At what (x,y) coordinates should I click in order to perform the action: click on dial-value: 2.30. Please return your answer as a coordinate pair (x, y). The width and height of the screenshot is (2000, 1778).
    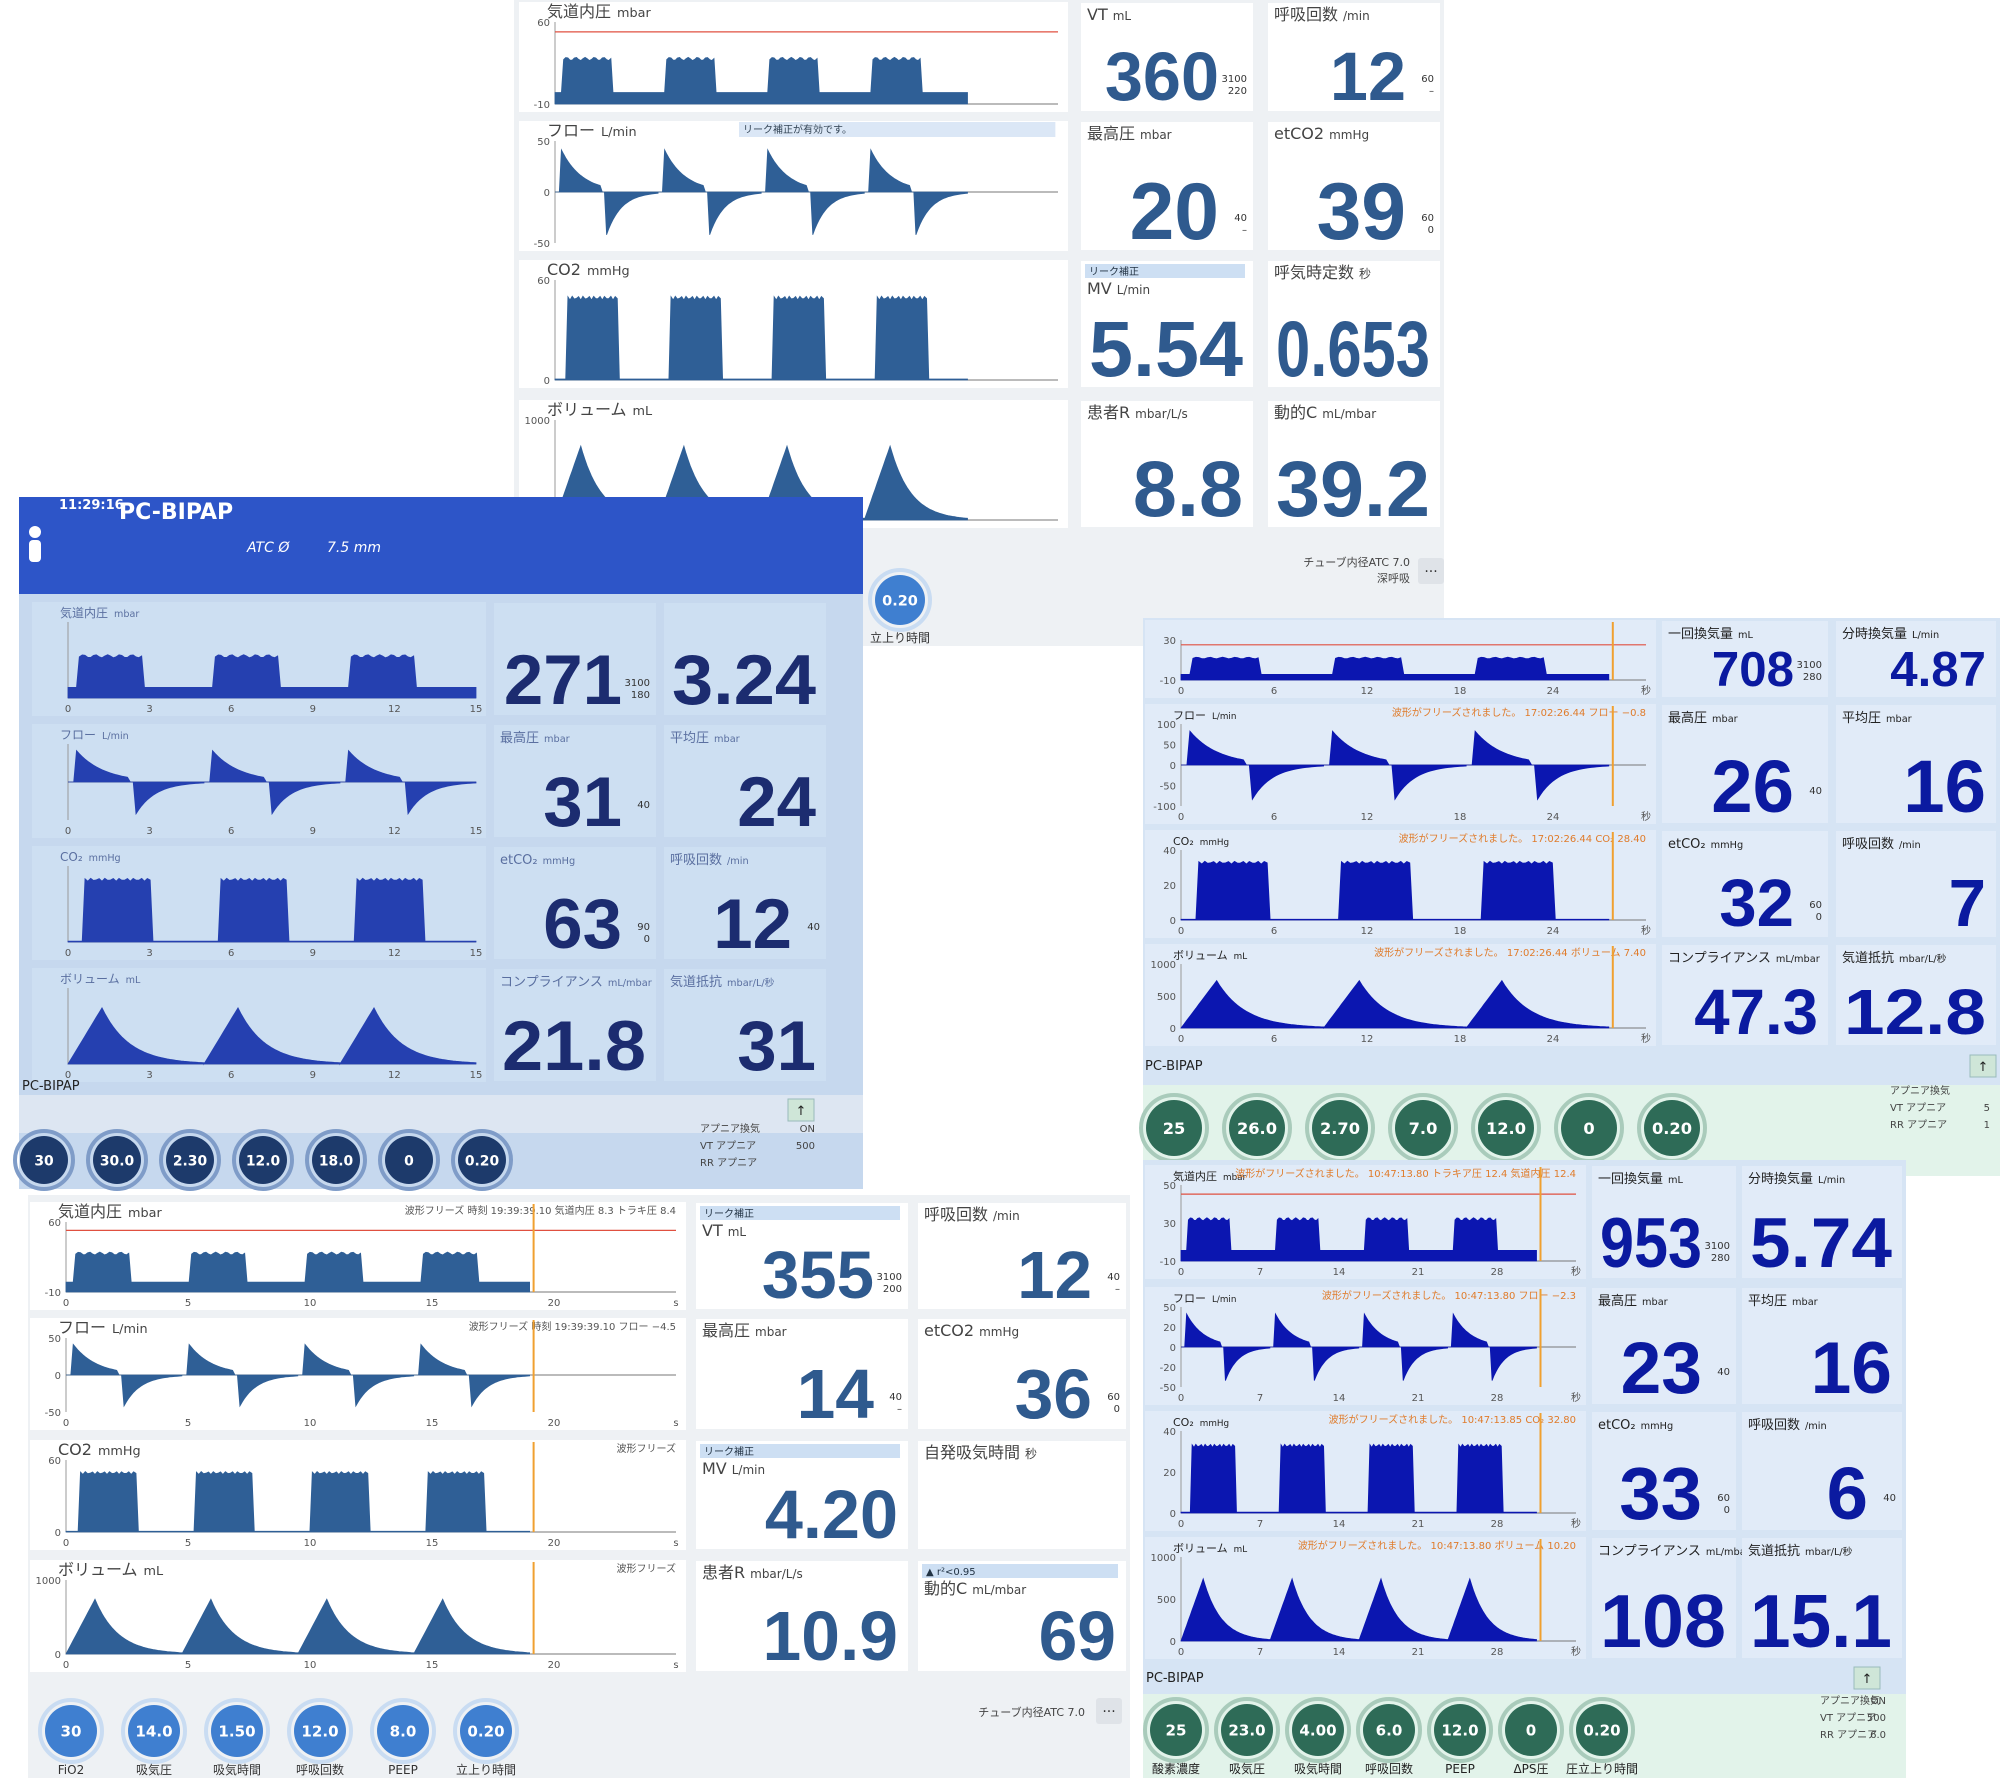
    Looking at the image, I should click on (190, 1161).